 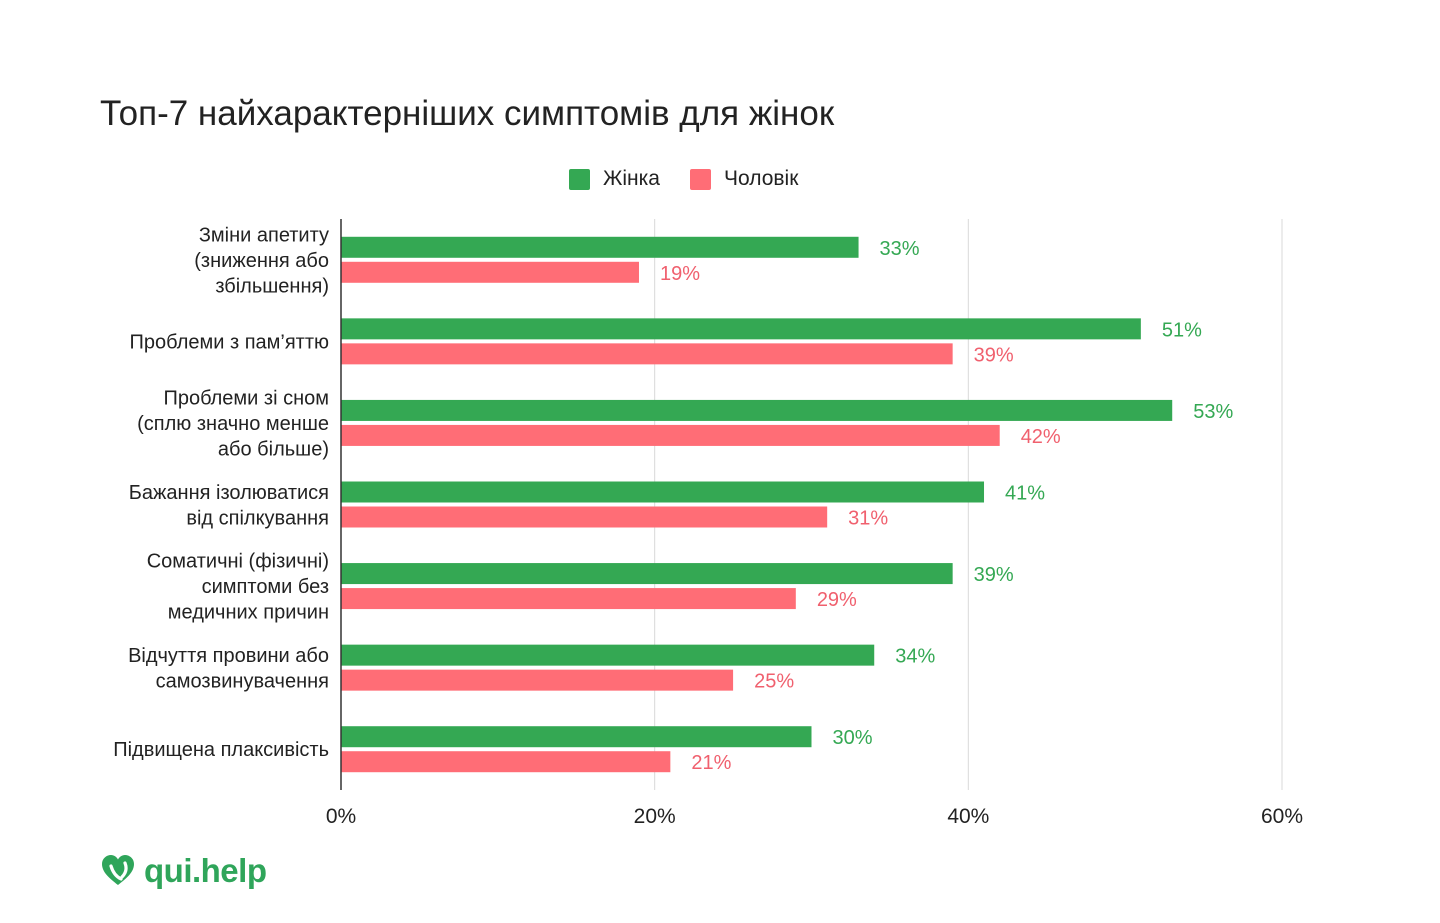 What do you see at coordinates (1213, 412) in the screenshot?
I see `data-label: 53%` at bounding box center [1213, 412].